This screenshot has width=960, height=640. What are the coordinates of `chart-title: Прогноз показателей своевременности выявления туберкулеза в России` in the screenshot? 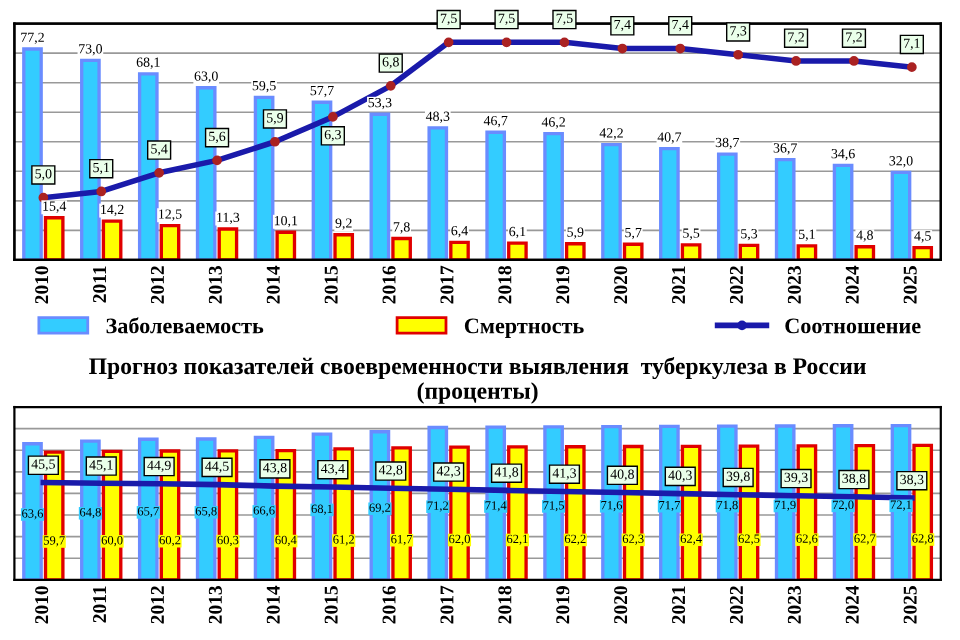 It's located at (477, 368).